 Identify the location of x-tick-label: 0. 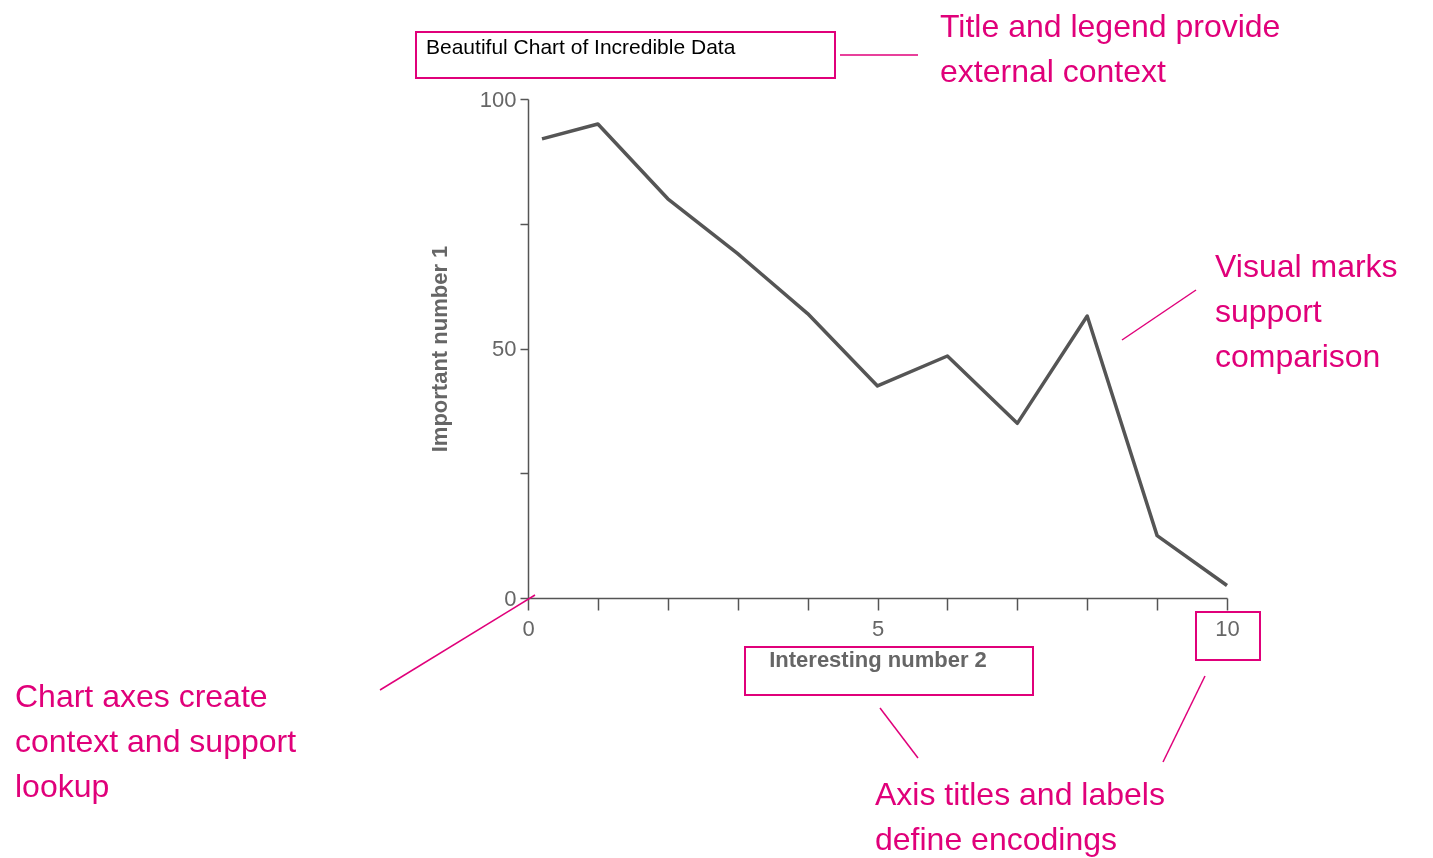
(528, 628).